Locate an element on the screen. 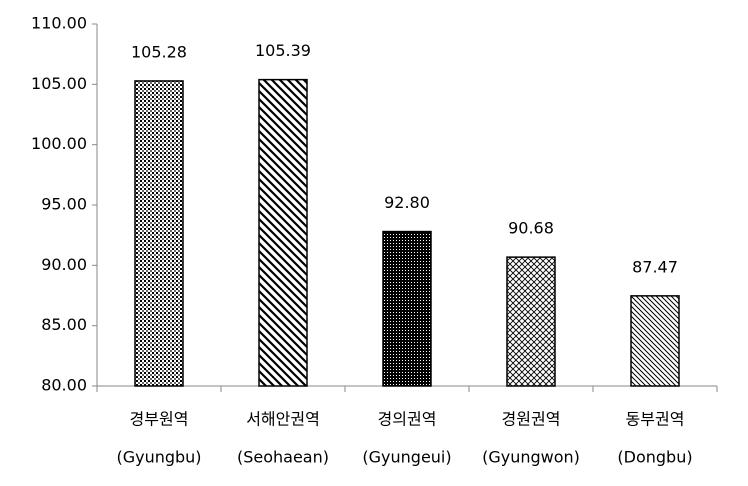  y-tick-label: 95.00 is located at coordinates (64, 204).